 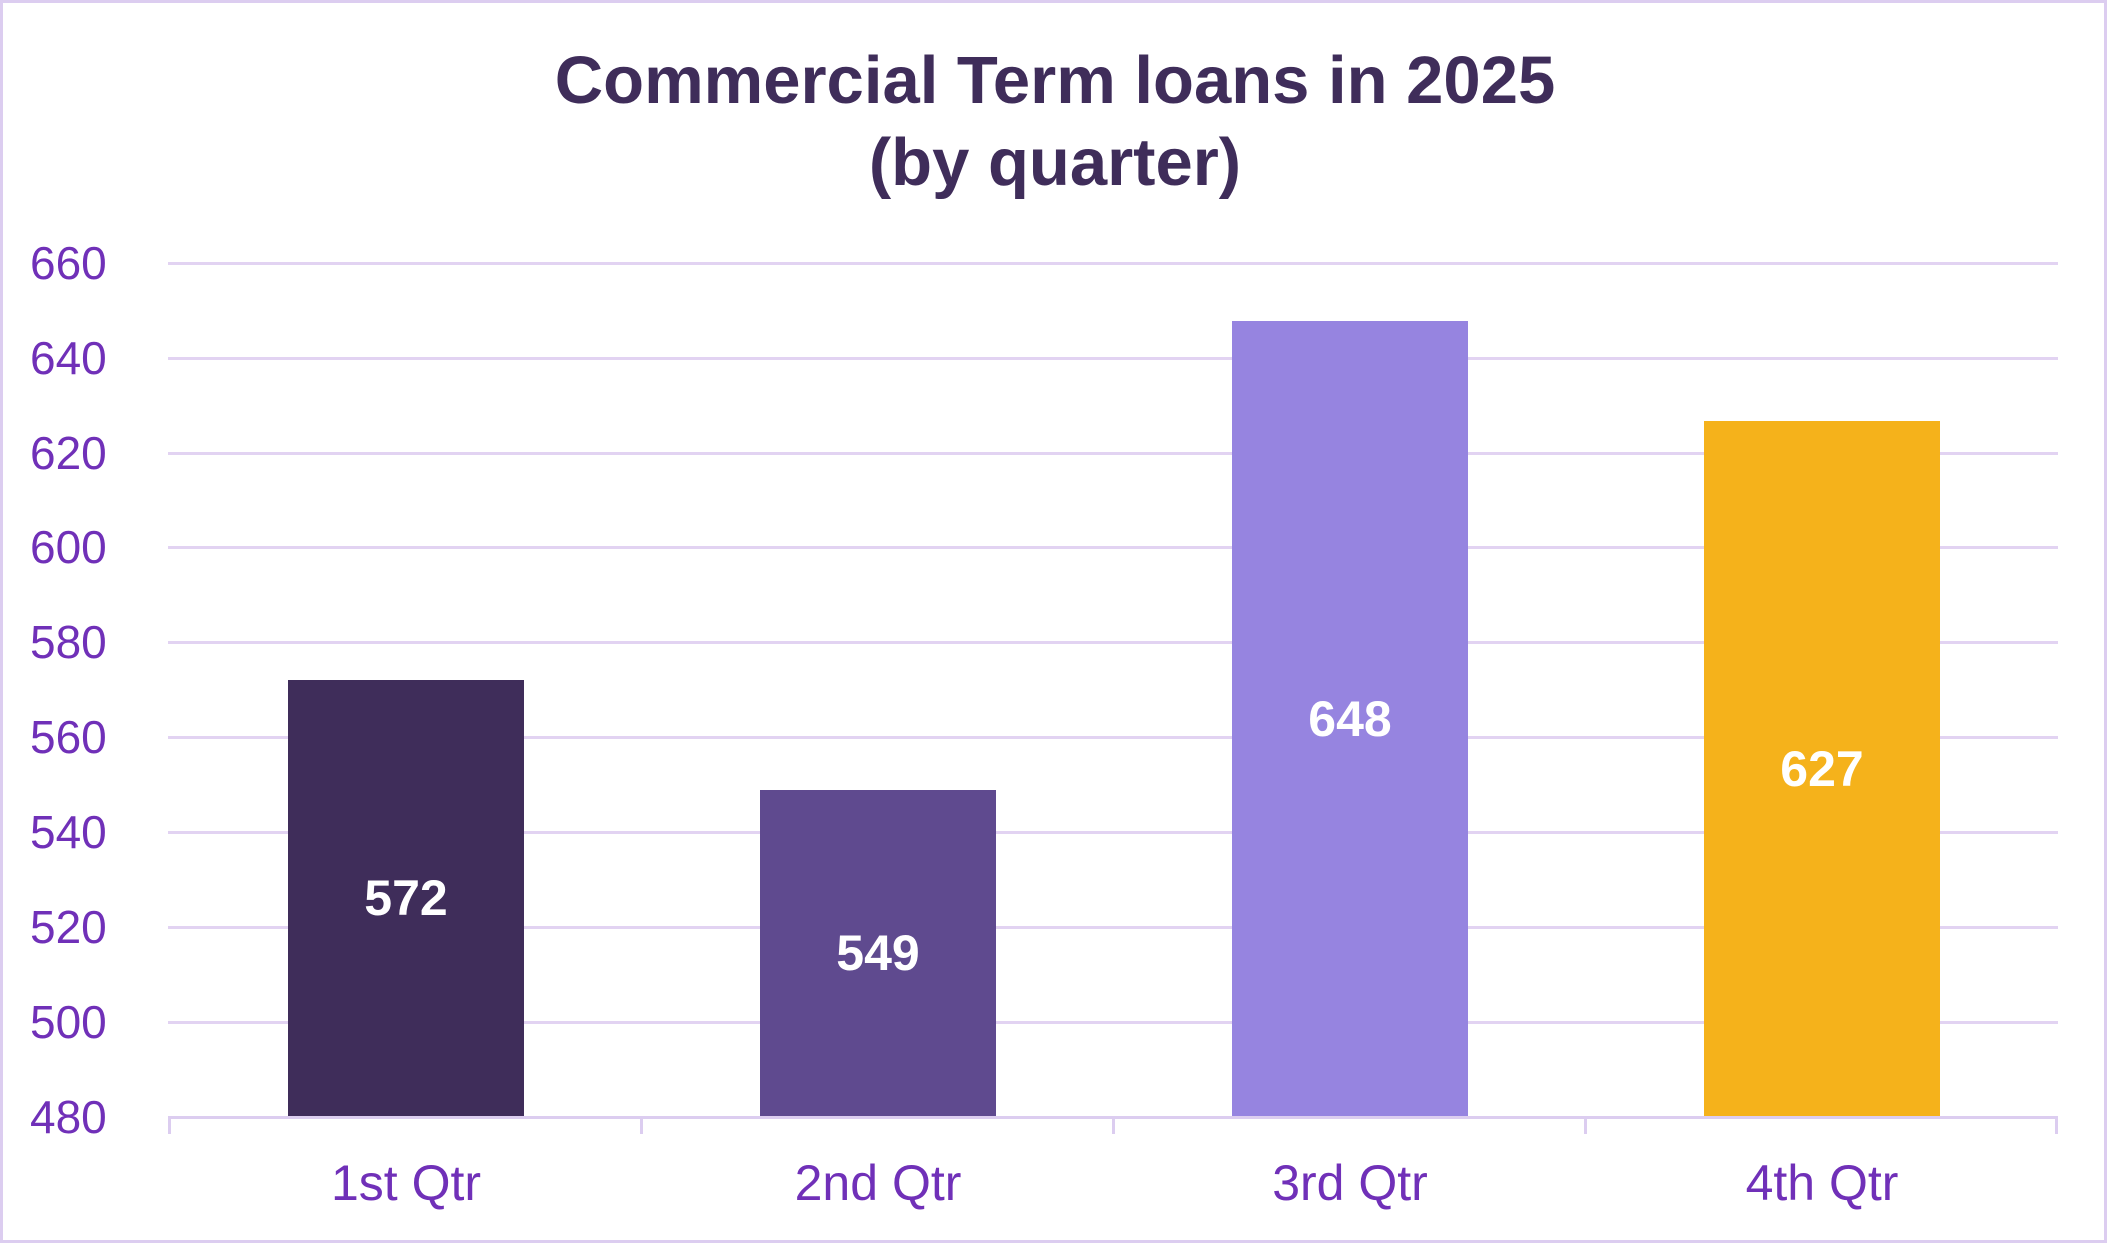 What do you see at coordinates (68, 453) in the screenshot?
I see `y-tick-label: 620` at bounding box center [68, 453].